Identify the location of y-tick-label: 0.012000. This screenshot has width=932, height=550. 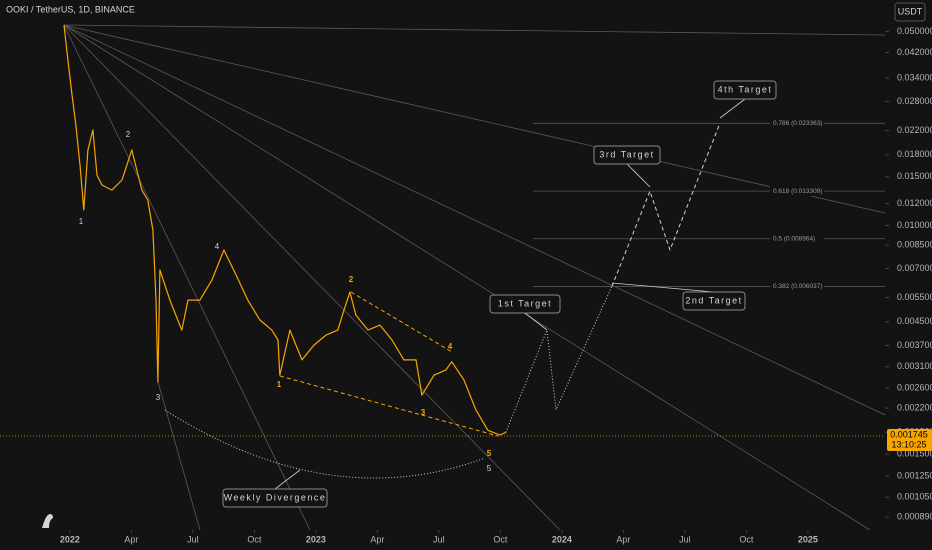
(914, 203).